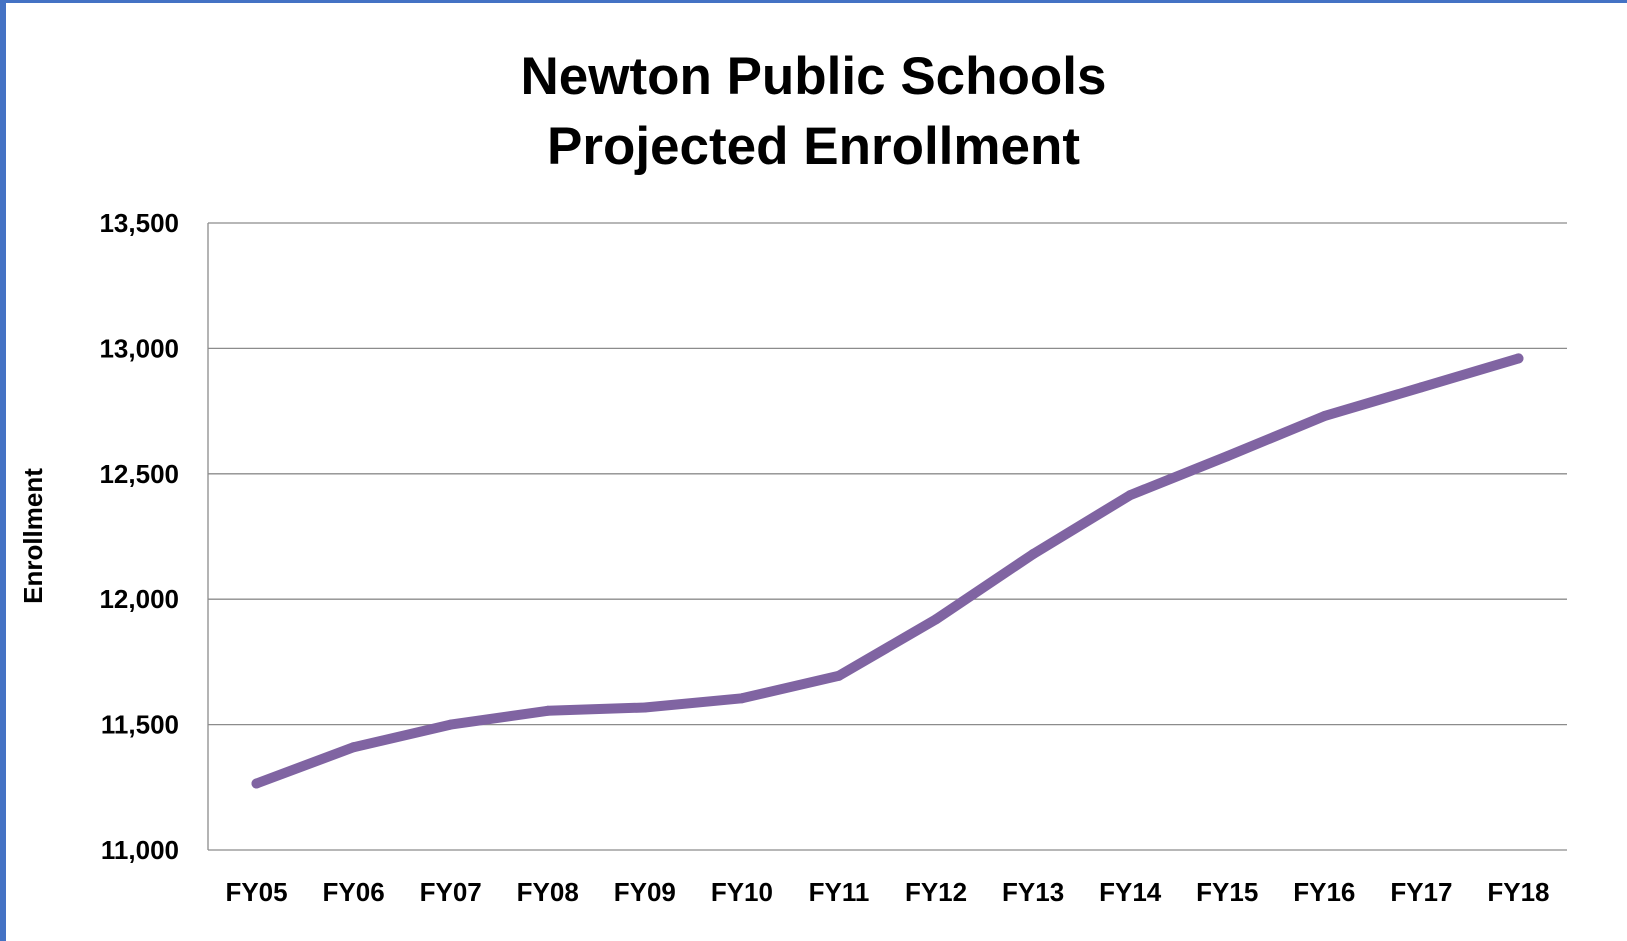  I want to click on x-tick-label: FY08, so click(548, 892).